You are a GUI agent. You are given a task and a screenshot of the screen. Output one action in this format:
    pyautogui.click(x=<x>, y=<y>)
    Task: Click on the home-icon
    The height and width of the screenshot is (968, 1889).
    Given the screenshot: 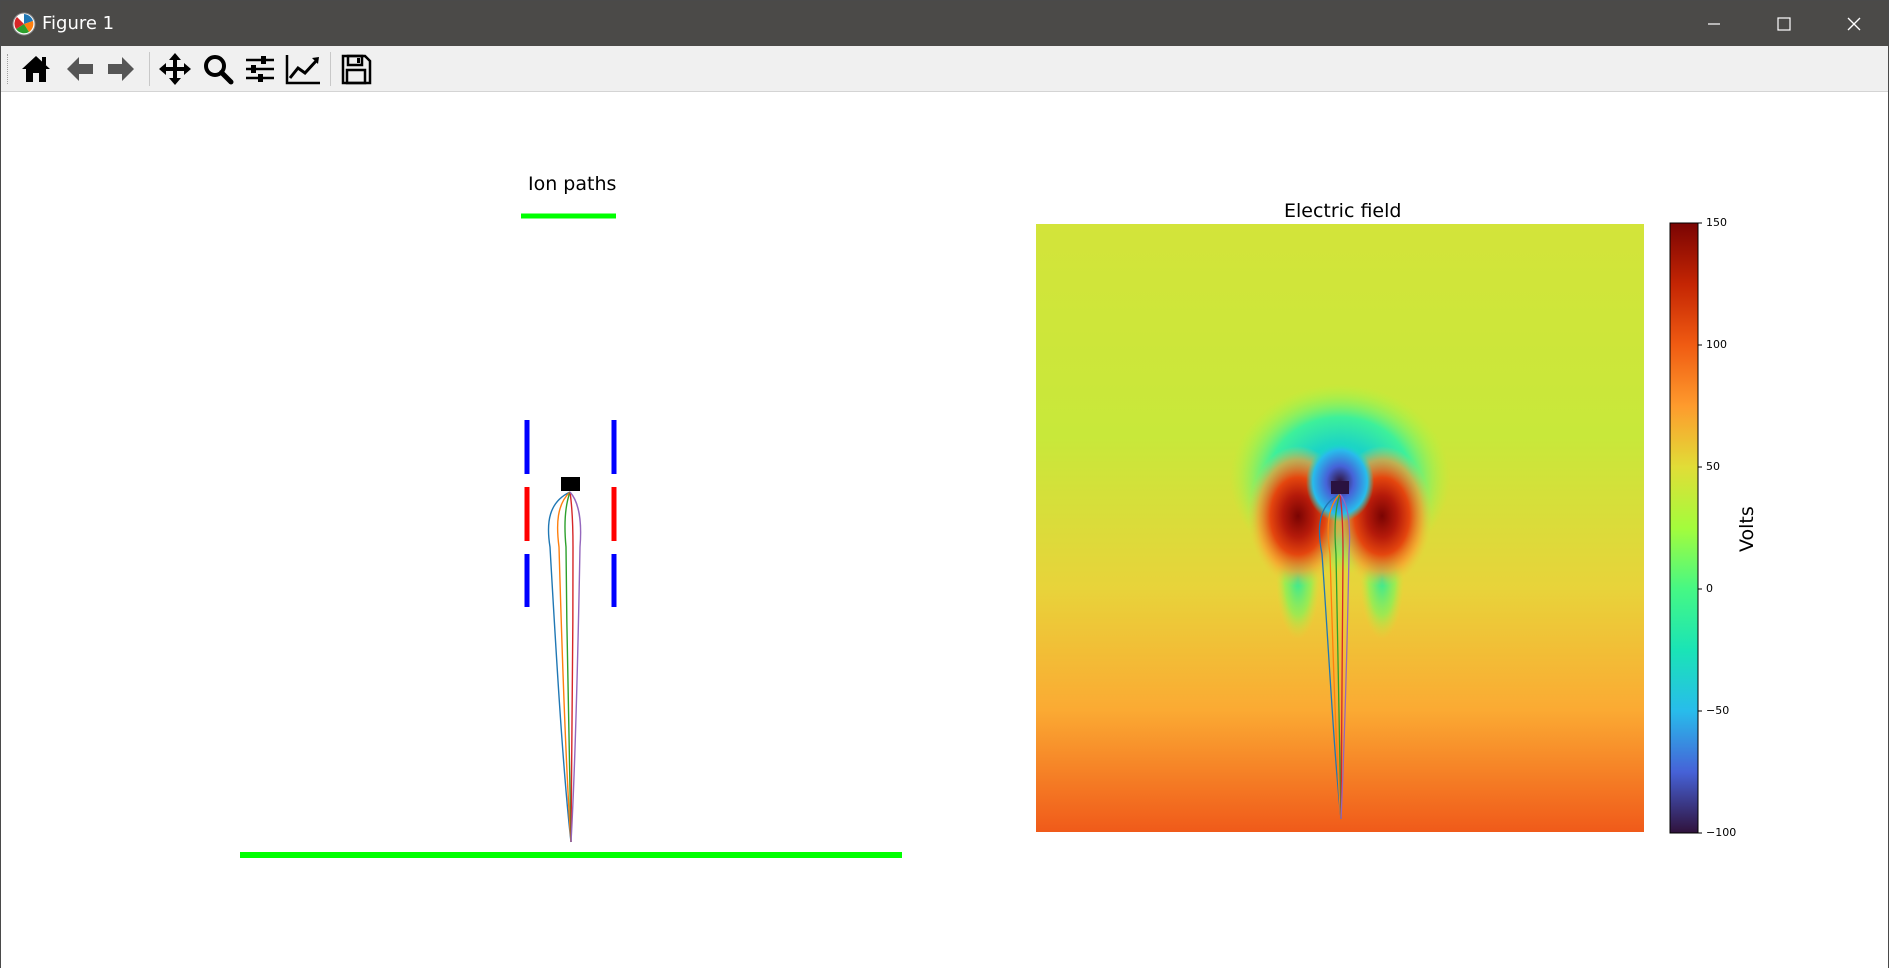 What is the action you would take?
    pyautogui.click(x=36, y=69)
    